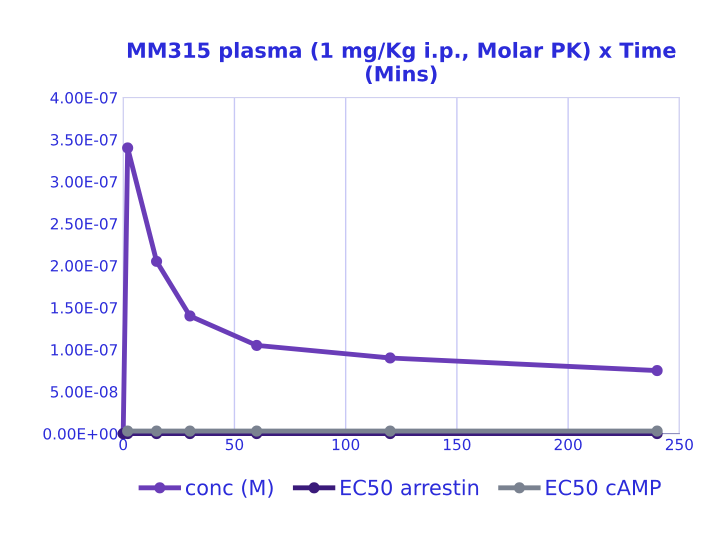 This screenshot has height=542, width=704. I want to click on chart-title: MM315 plasma (1 mg/Kg i.p., Molar PK) x Time (Mins), so click(402, 63).